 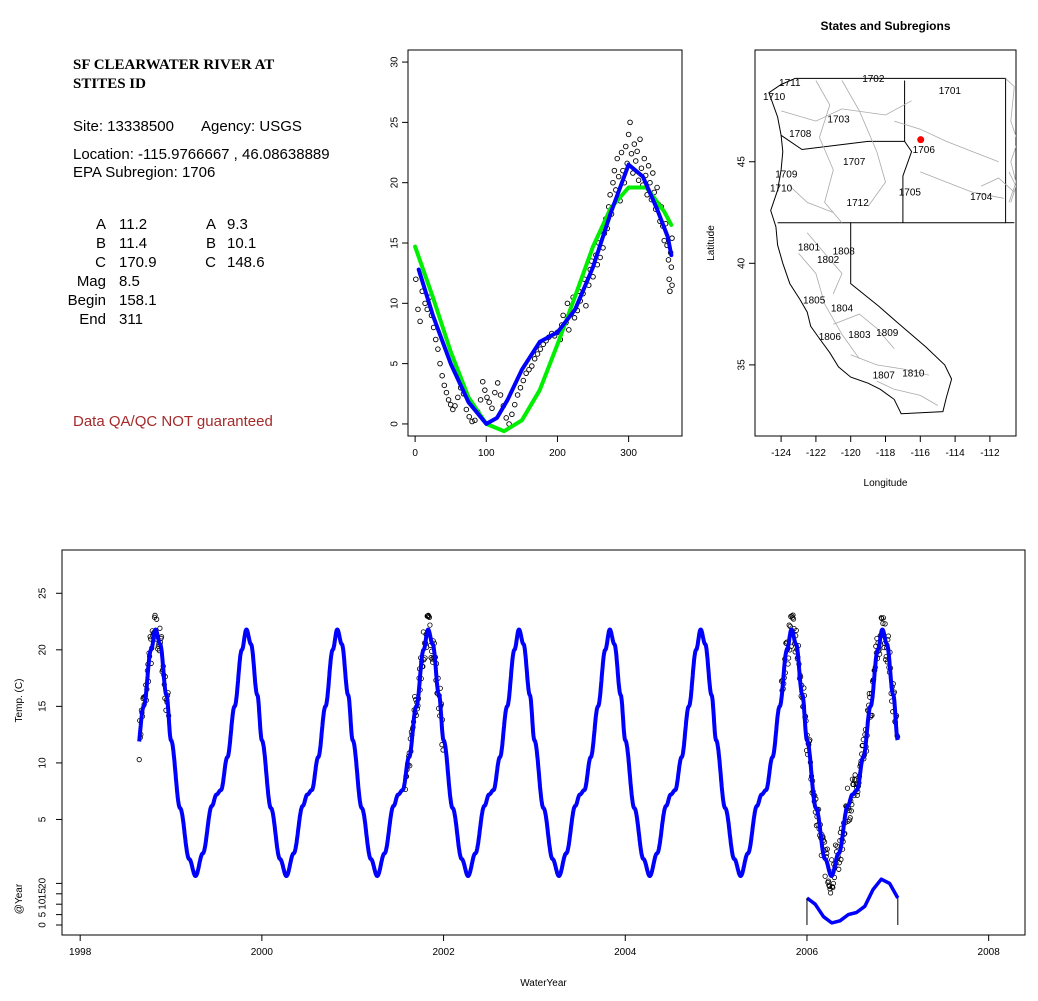 I want to click on region-label: 1705, so click(x=910, y=193).